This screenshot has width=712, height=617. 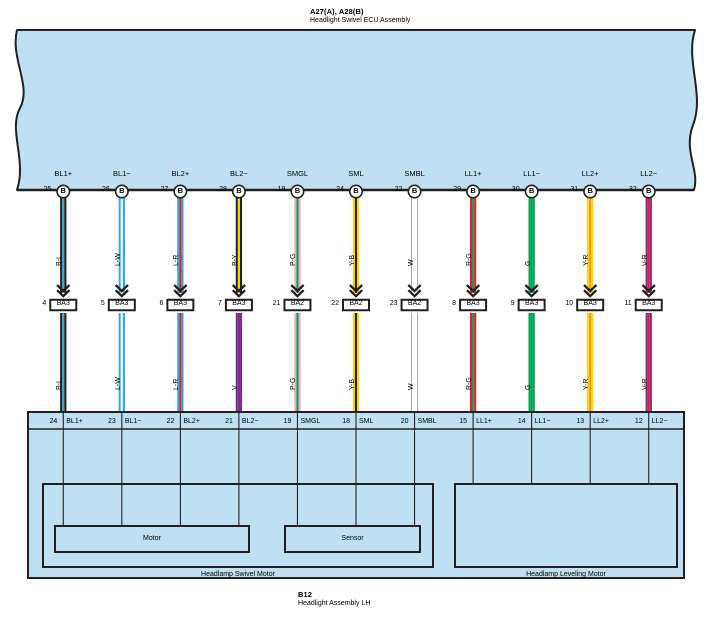 I want to click on top-signal-label-BL1+: BL1+, so click(x=63, y=173).